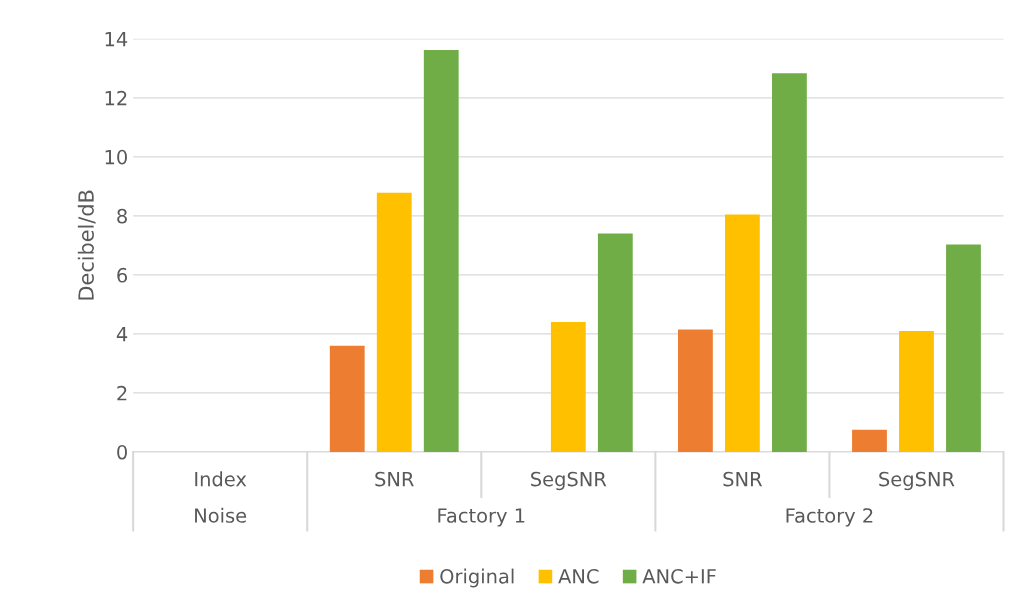 This screenshot has height=597, width=1024. What do you see at coordinates (481, 517) in the screenshot?
I see `text: Factory 1` at bounding box center [481, 517].